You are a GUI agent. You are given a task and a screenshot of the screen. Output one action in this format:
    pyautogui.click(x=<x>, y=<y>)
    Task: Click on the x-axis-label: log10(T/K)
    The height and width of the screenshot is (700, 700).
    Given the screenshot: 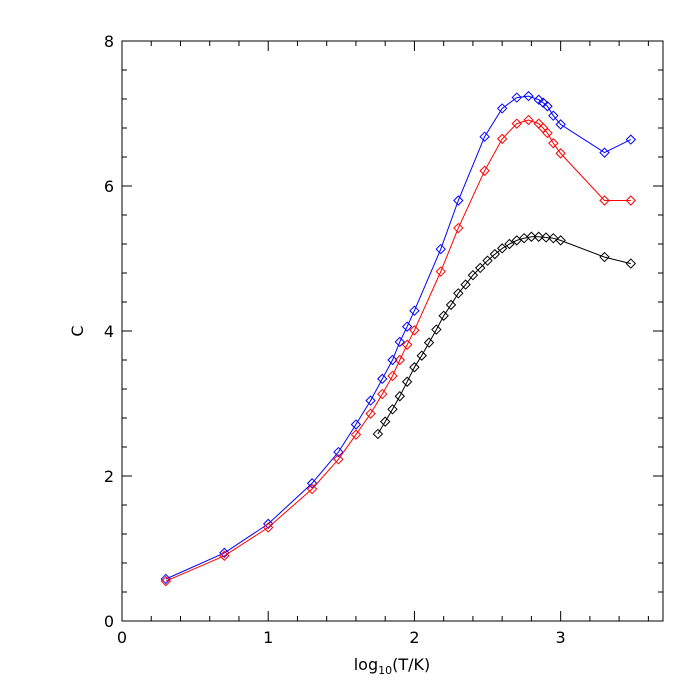 What is the action you would take?
    pyautogui.click(x=392, y=666)
    